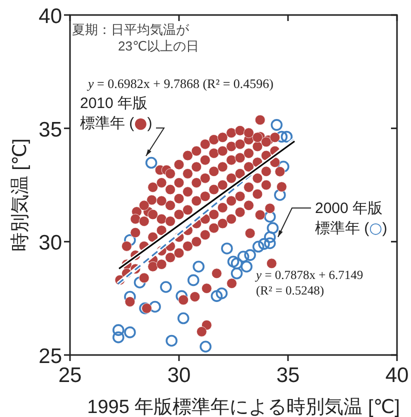 This screenshot has height=417, width=411. What do you see at coordinates (243, 407) in the screenshot?
I see `x-axis-title: 1995 年版標準年による時別気温 [℃]` at bounding box center [243, 407].